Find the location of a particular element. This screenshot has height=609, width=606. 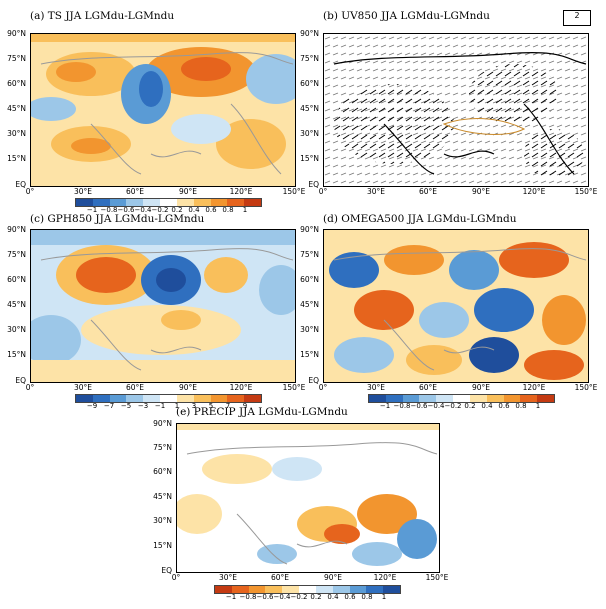

colorbar-d is located at coordinates (461, 398).